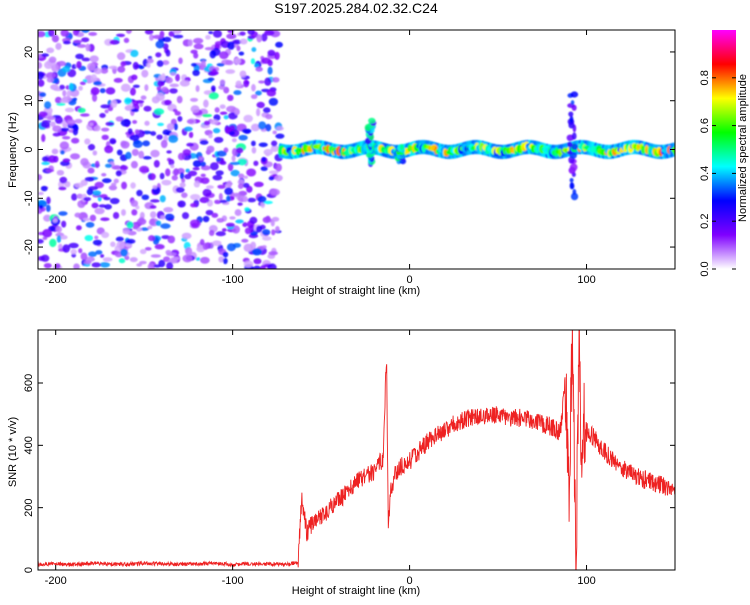 The height and width of the screenshot is (605, 750). What do you see at coordinates (410, 280) in the screenshot?
I see `spec-x-tick-label: 0` at bounding box center [410, 280].